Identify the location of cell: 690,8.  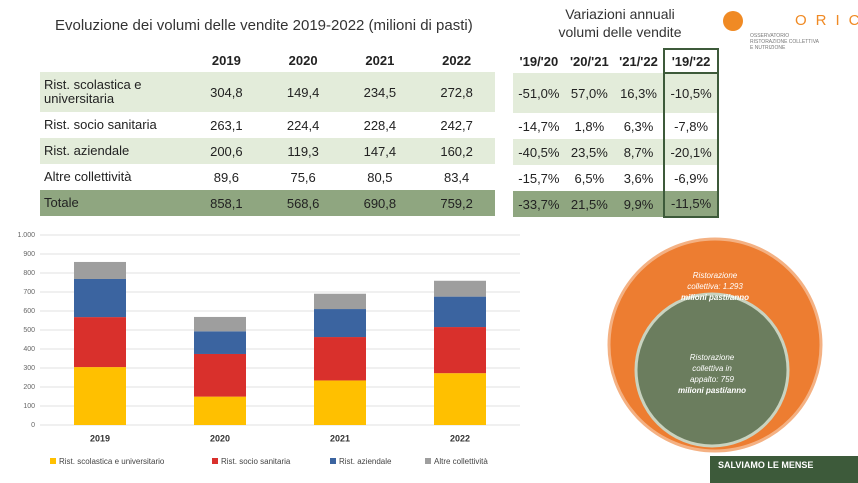
(380, 203).